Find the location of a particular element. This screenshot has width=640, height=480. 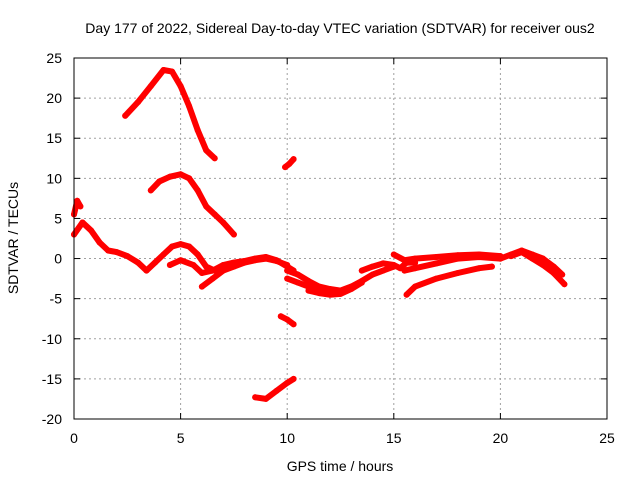

y-tick-label: -5 is located at coordinates (56, 299).